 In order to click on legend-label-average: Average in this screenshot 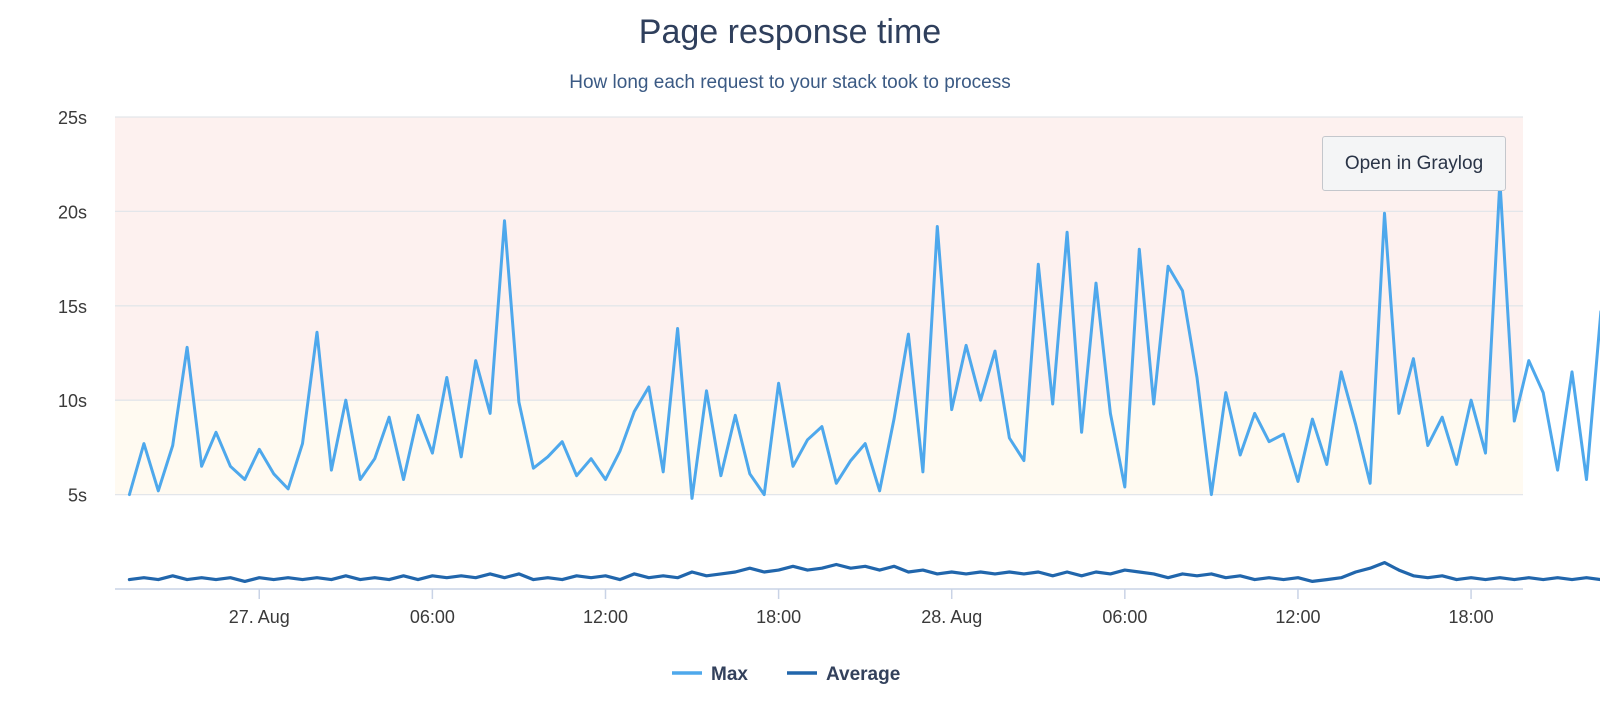, I will do `click(863, 674)`.